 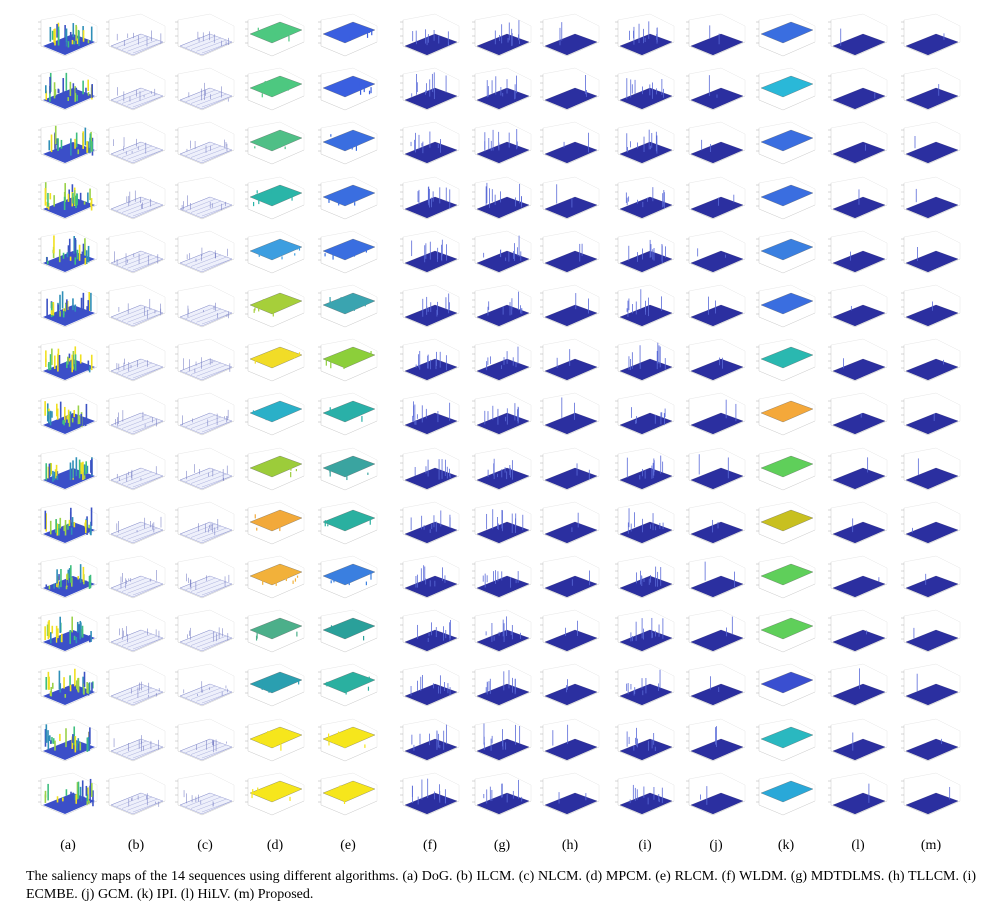 What do you see at coordinates (931, 845) in the screenshot?
I see `column-label-m: (m)` at bounding box center [931, 845].